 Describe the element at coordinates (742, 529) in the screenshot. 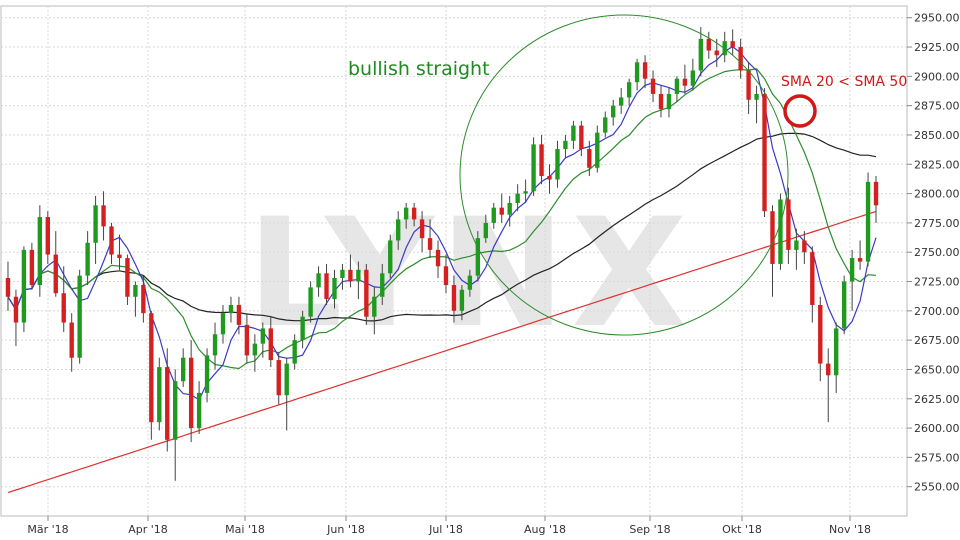

I see `x-tick-label: Okt '18` at that location.